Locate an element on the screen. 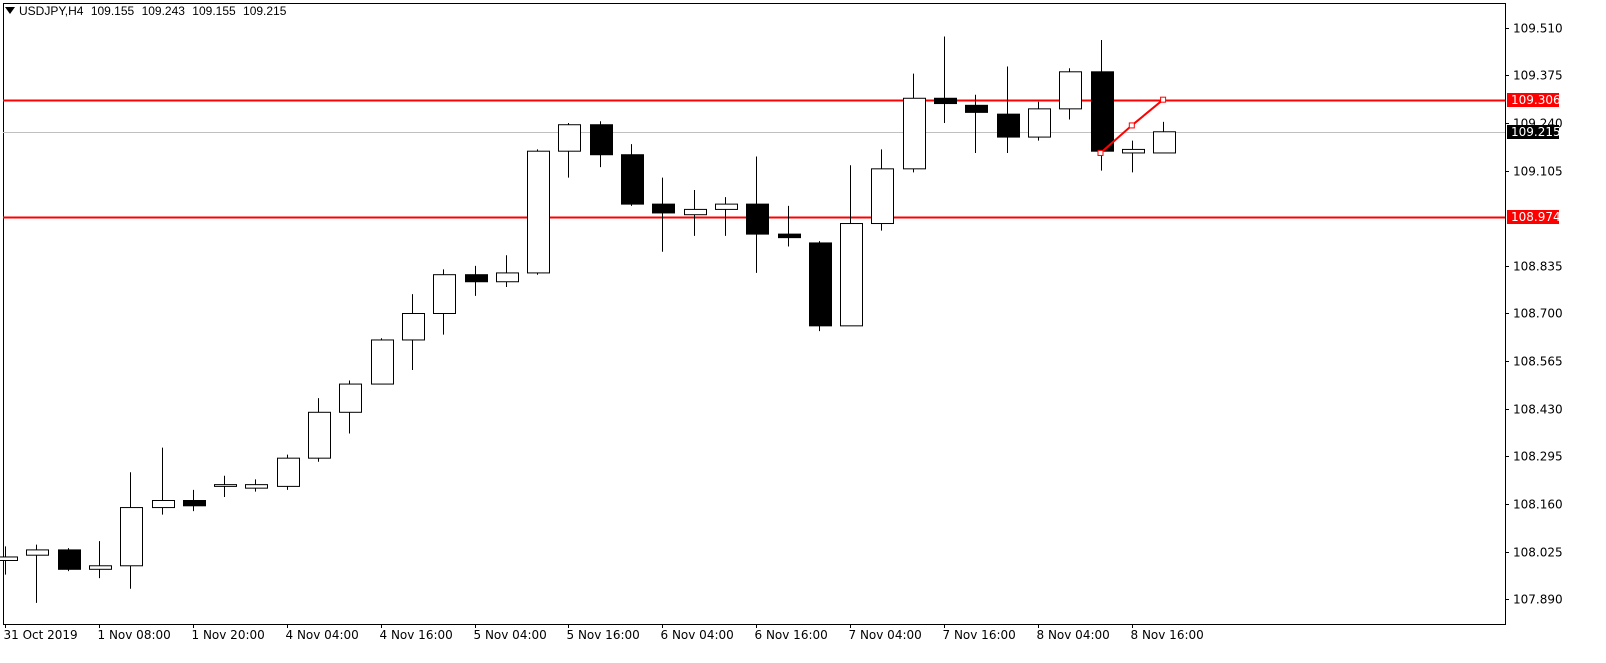  low-value: 109.155 is located at coordinates (214, 11).